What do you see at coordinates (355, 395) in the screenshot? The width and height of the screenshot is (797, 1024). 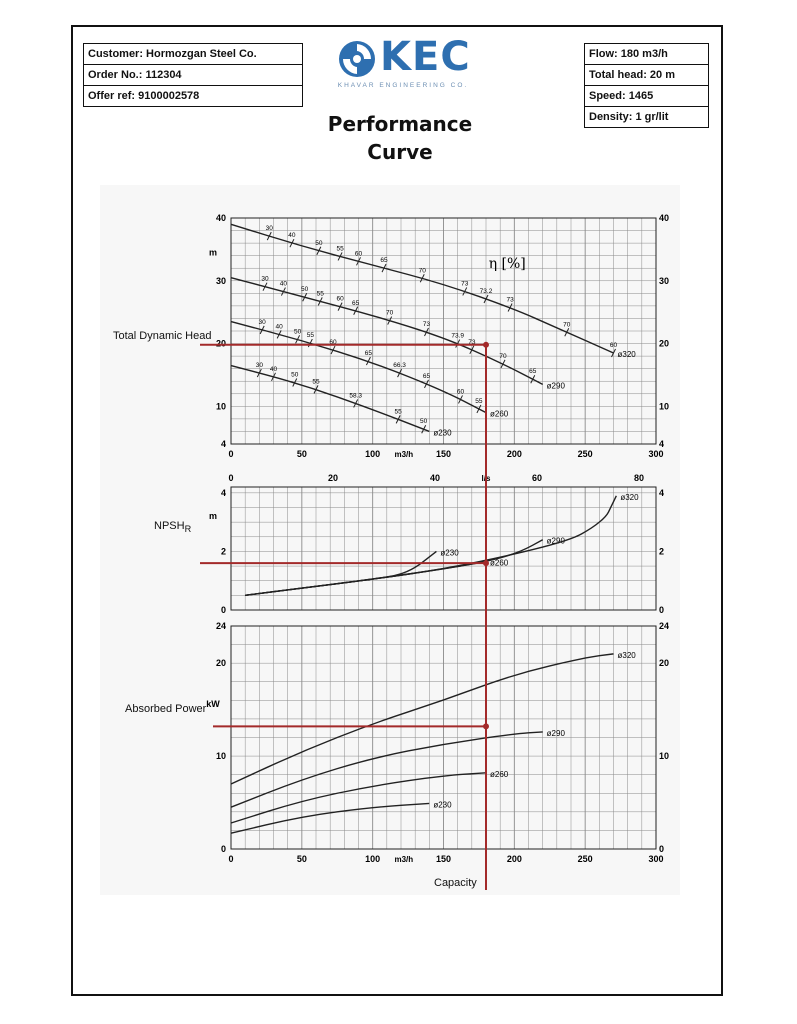 I see `efficiency-value: 58.3` at bounding box center [355, 395].